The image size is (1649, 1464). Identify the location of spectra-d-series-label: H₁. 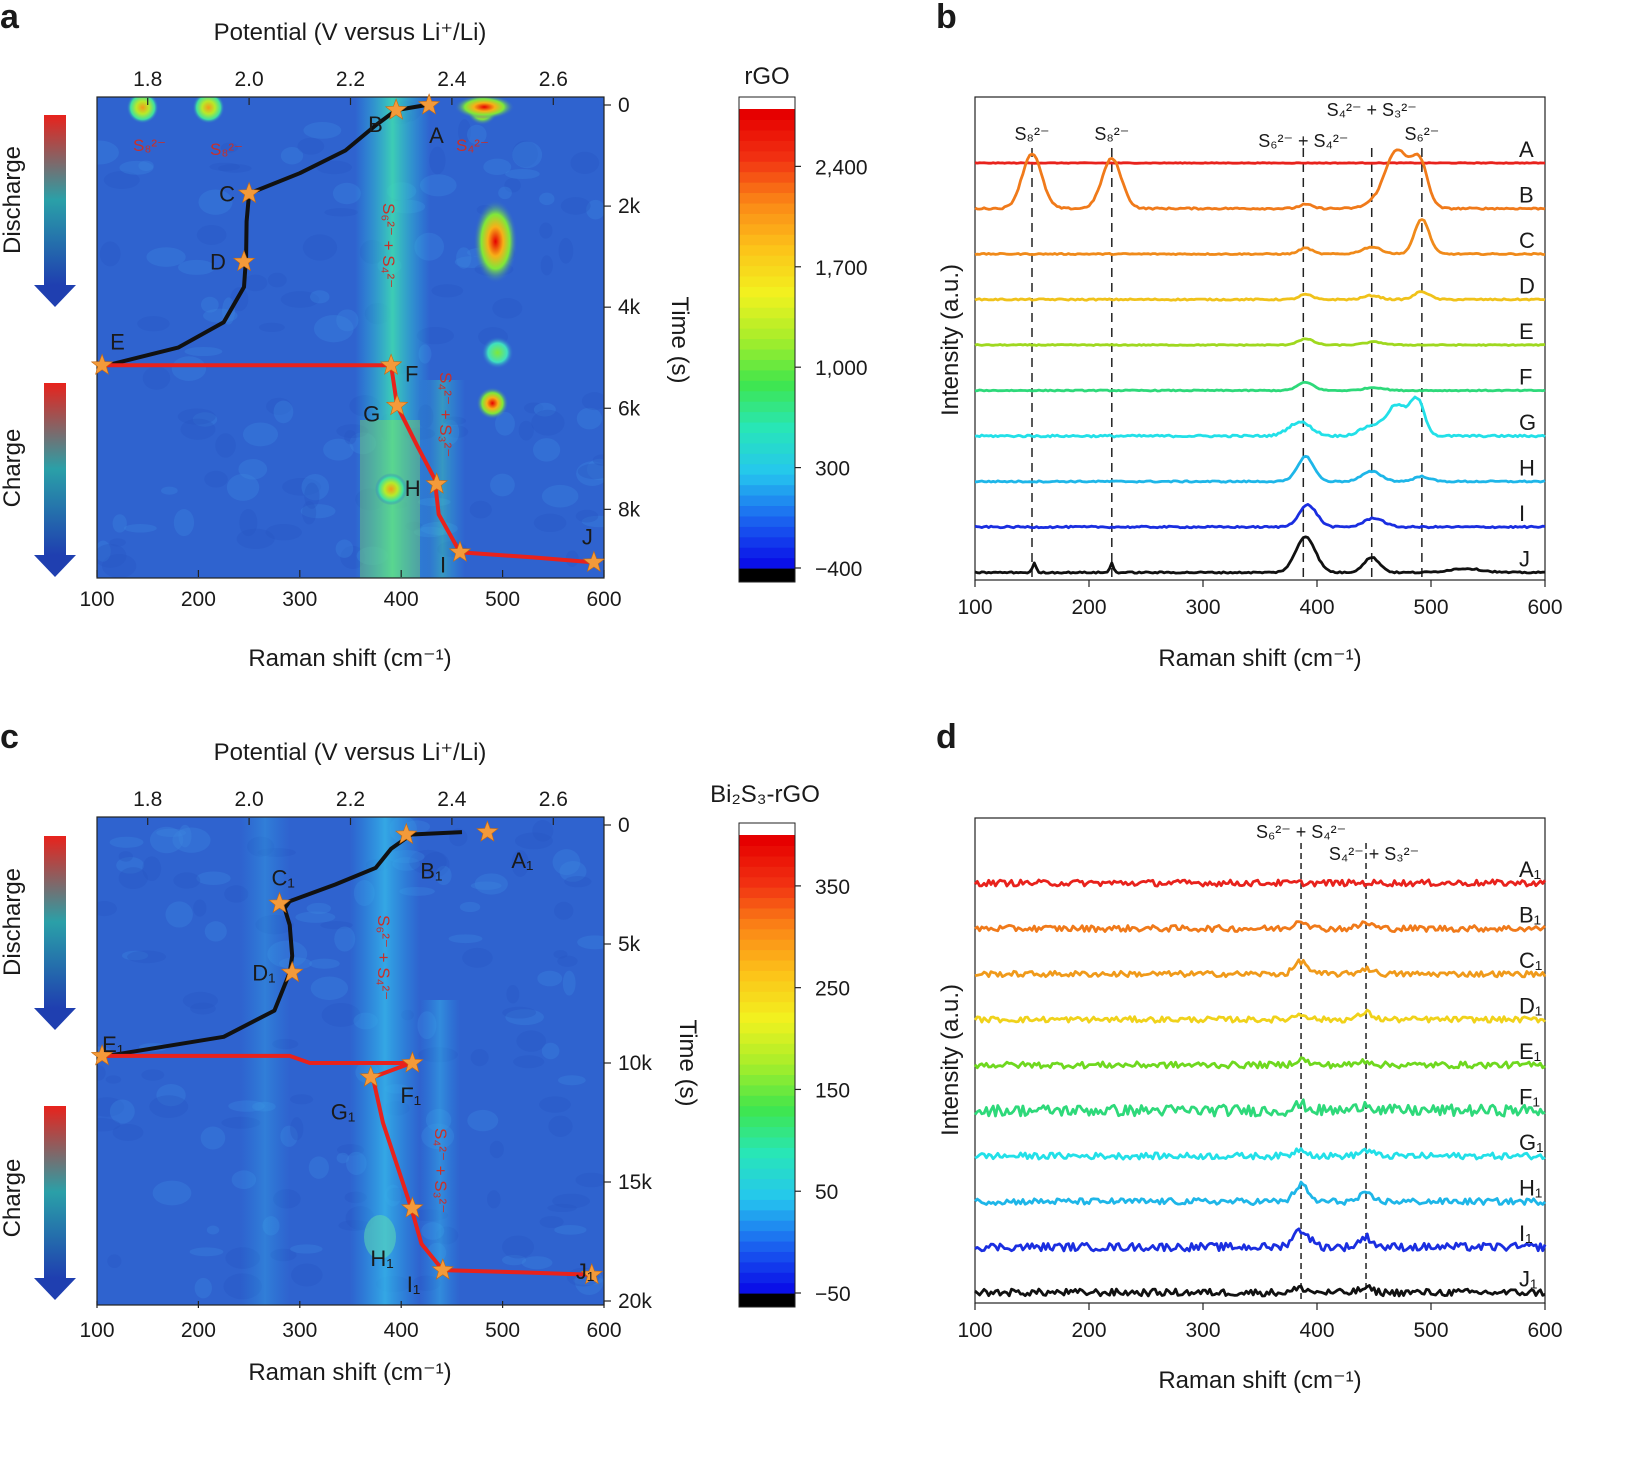
(1530, 1188).